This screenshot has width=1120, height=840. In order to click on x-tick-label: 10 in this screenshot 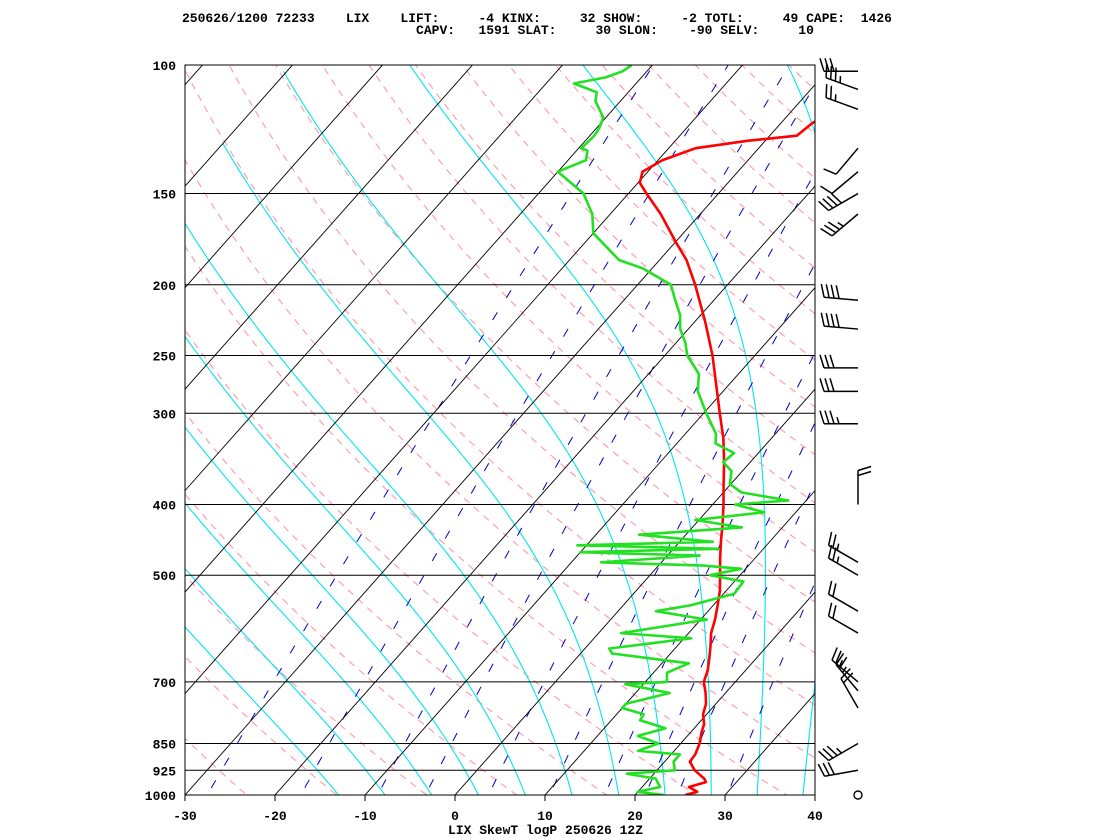, I will do `click(545, 816)`.